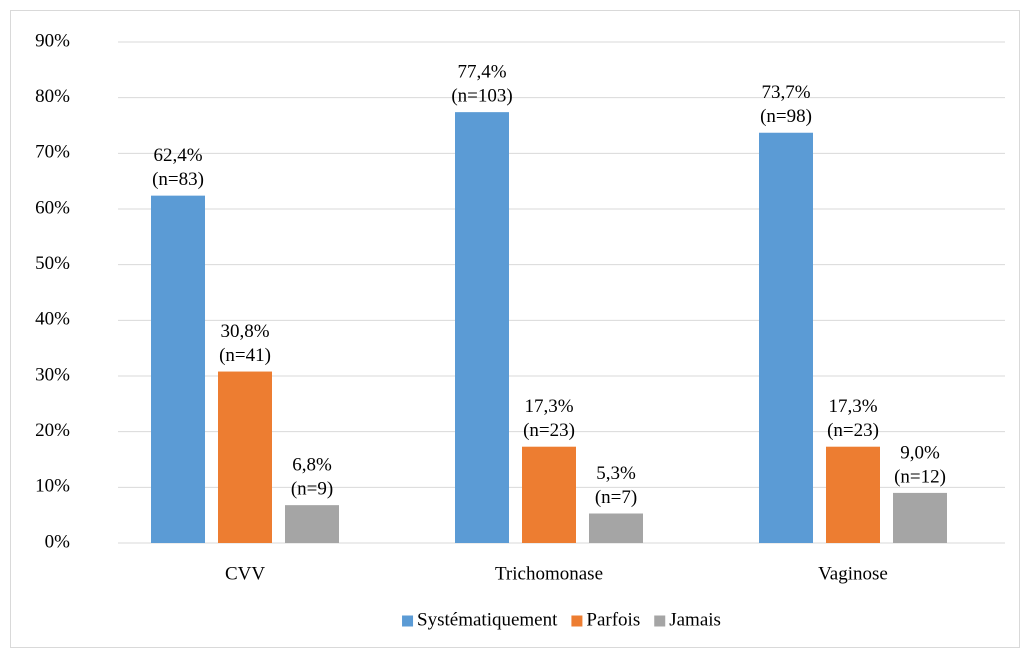 Image resolution: width=1026 pixels, height=653 pixels. What do you see at coordinates (853, 573) in the screenshot?
I see `x-tick-label: Vaginose` at bounding box center [853, 573].